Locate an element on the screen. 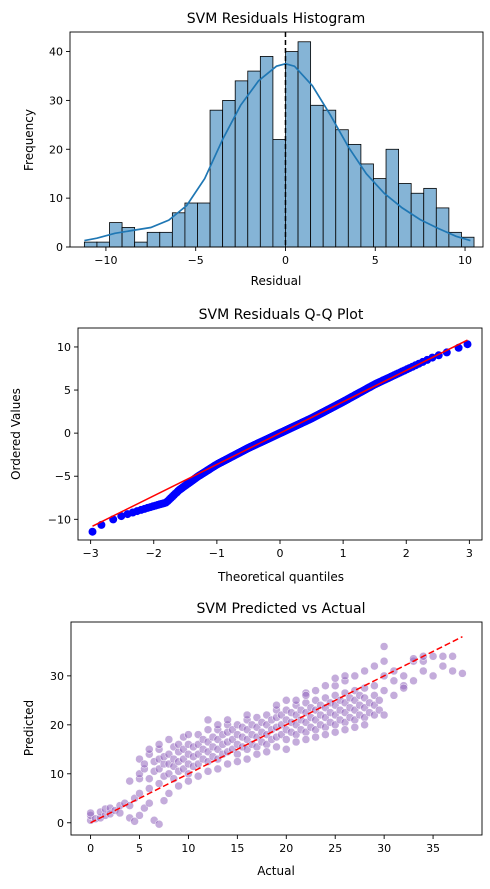 The image size is (490, 889). pva-x-tick-label: 15 is located at coordinates (237, 848).